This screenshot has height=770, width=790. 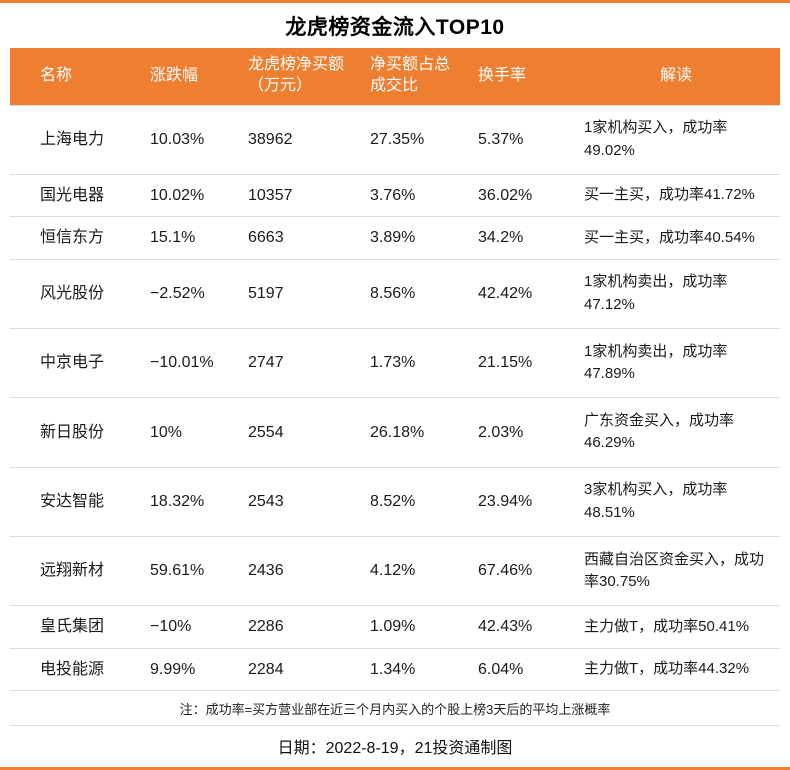 I want to click on interpretation-cell: 1家机构卖出，成功率47.89%, so click(x=676, y=362).